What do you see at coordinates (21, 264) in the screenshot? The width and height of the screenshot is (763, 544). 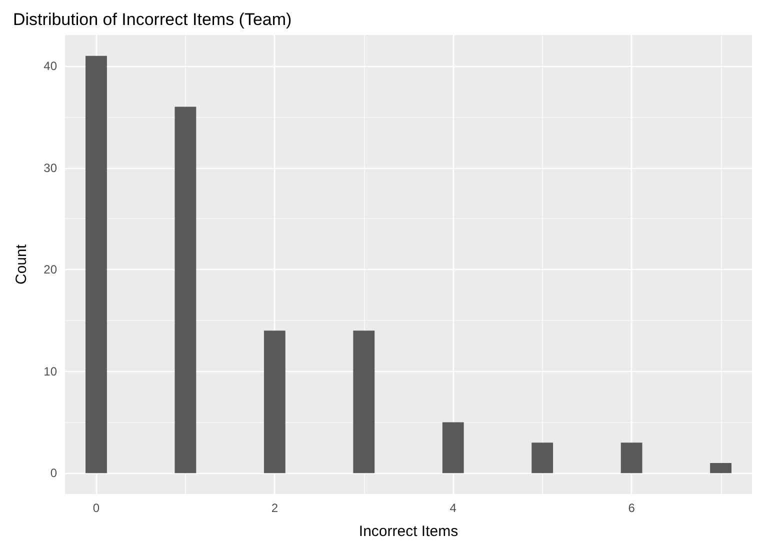 I see `y-axis-title: Count` at bounding box center [21, 264].